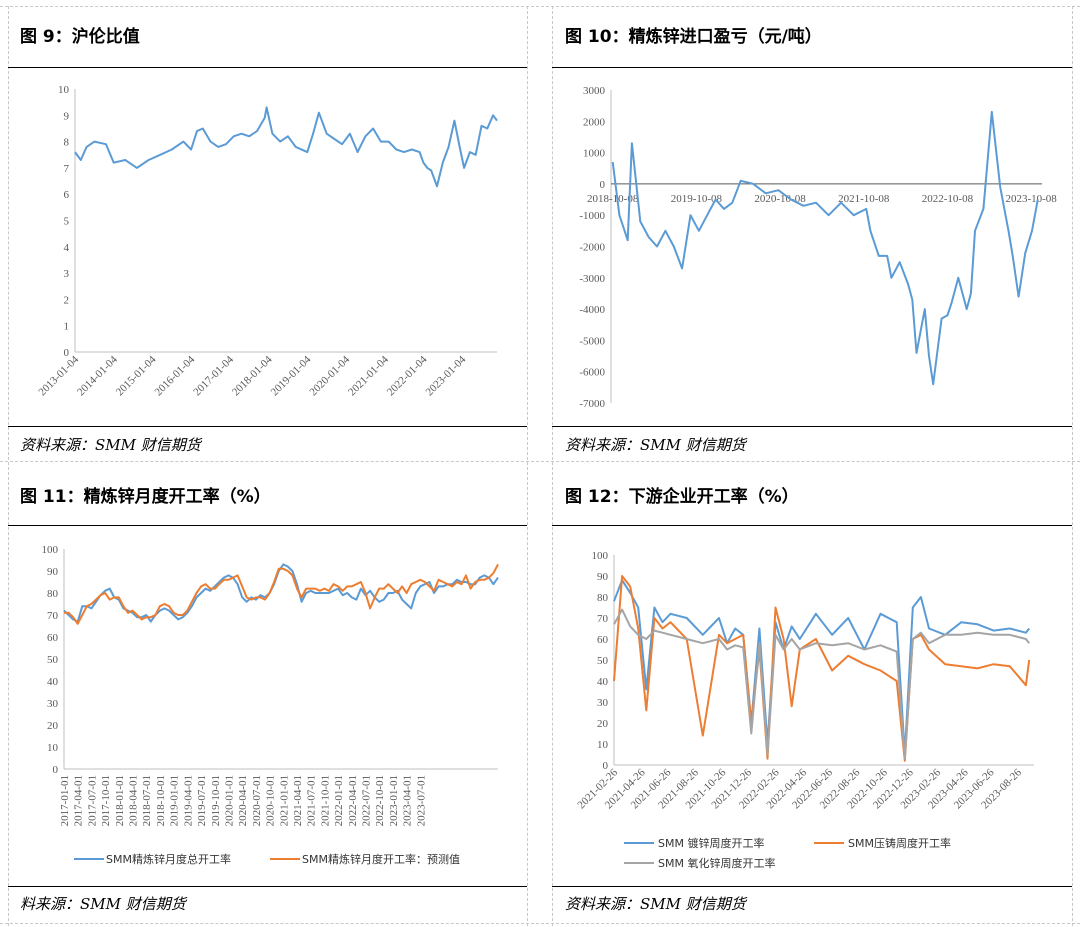 The image size is (1080, 927). I want to click on grid-border-middle, so click(540, 461).